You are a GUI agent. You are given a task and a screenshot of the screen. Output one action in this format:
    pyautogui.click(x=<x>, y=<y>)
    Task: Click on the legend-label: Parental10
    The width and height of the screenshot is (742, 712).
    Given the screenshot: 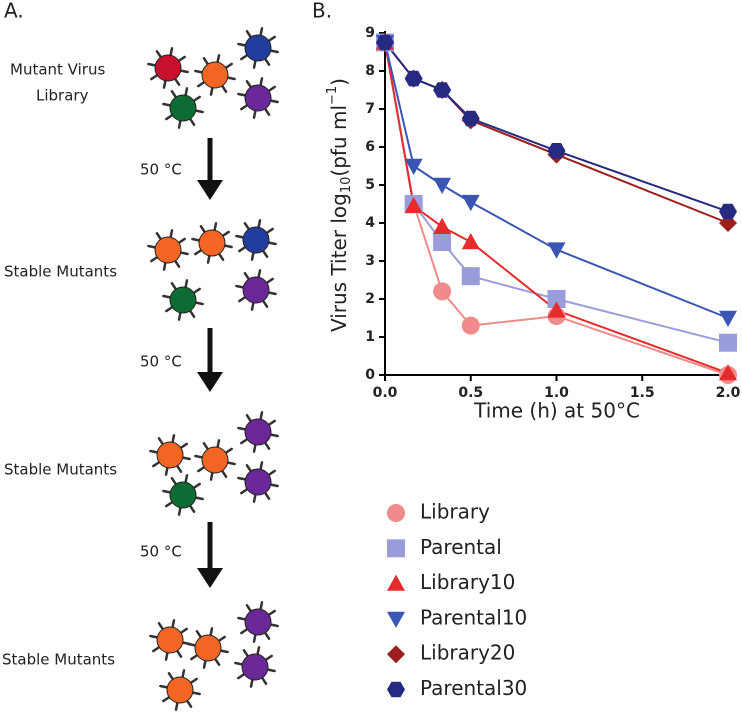 What is the action you would take?
    pyautogui.click(x=473, y=617)
    